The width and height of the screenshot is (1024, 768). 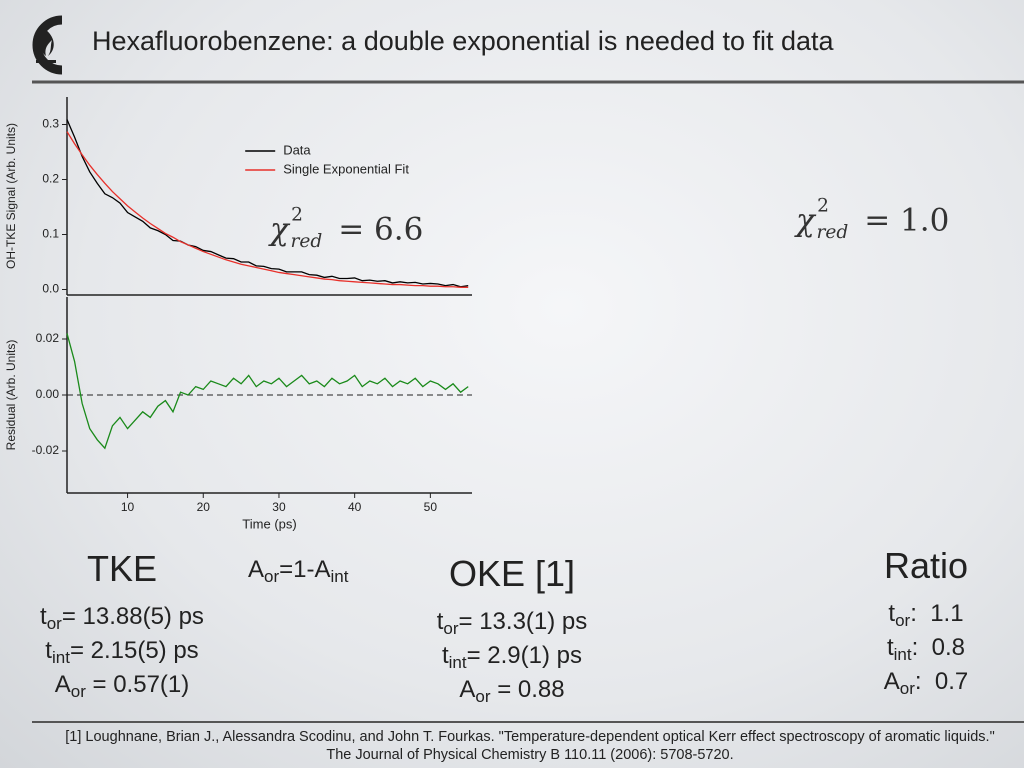 What do you see at coordinates (48, 338) in the screenshot?
I see `y-tick-label: 0.02` at bounding box center [48, 338].